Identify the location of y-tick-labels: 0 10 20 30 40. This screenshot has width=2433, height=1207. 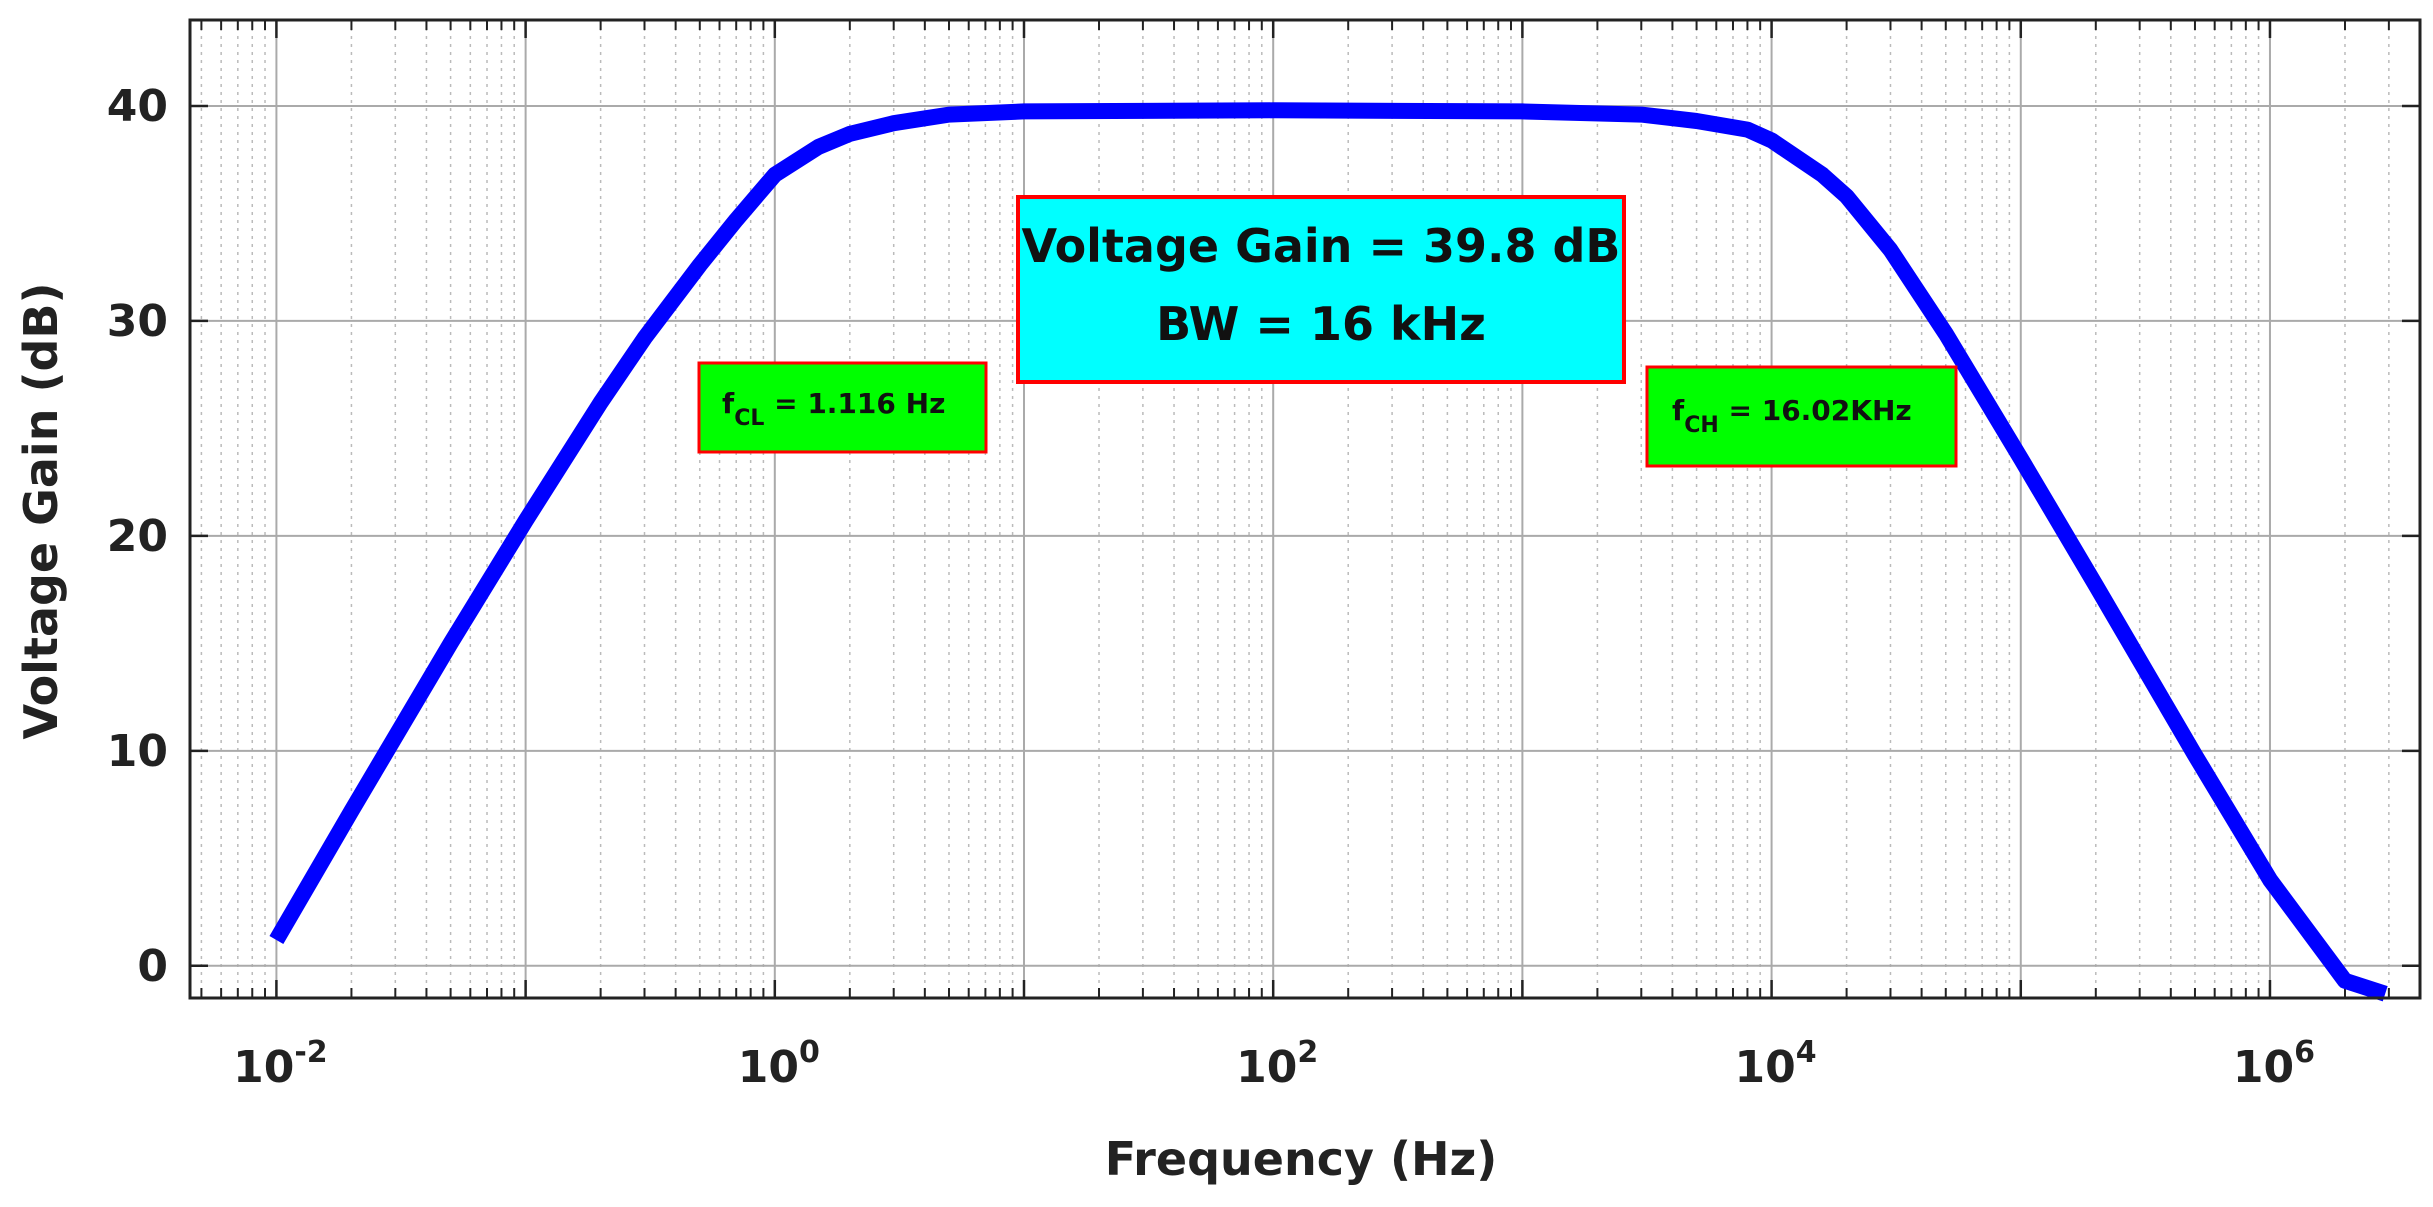
(137, 536).